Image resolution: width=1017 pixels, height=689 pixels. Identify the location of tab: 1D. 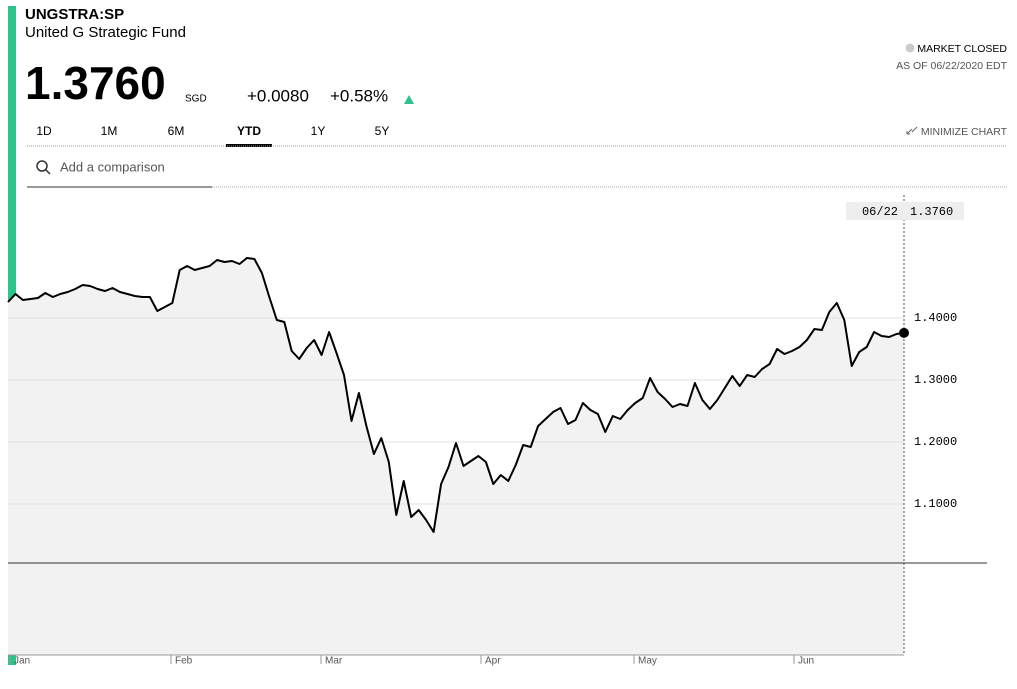
(44, 131).